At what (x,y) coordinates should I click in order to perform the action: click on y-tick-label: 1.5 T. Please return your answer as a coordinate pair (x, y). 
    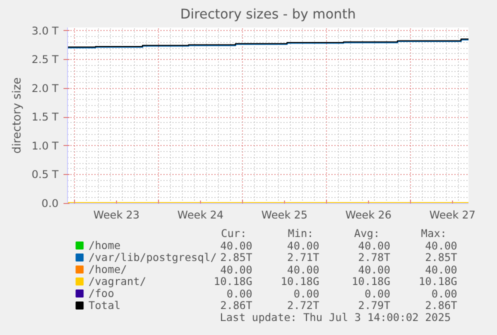
    Looking at the image, I should click on (45, 117).